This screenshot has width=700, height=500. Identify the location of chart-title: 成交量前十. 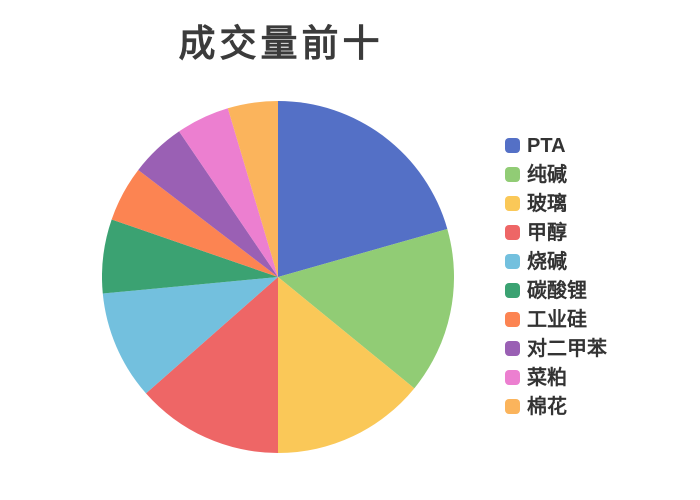
(281, 43).